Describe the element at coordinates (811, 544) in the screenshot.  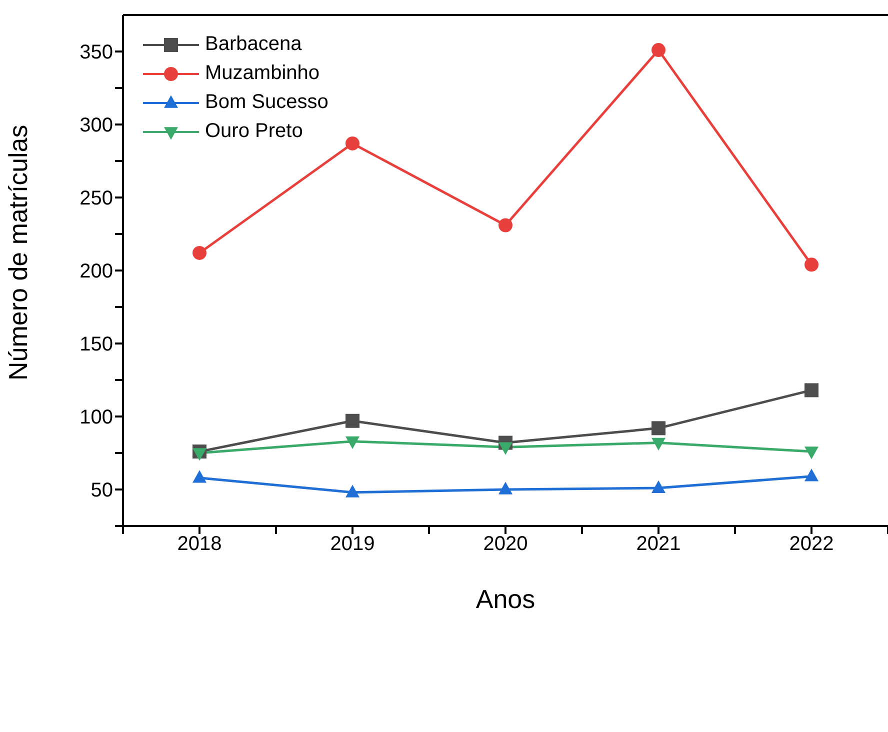
I see `x-tick-label: 2022` at that location.